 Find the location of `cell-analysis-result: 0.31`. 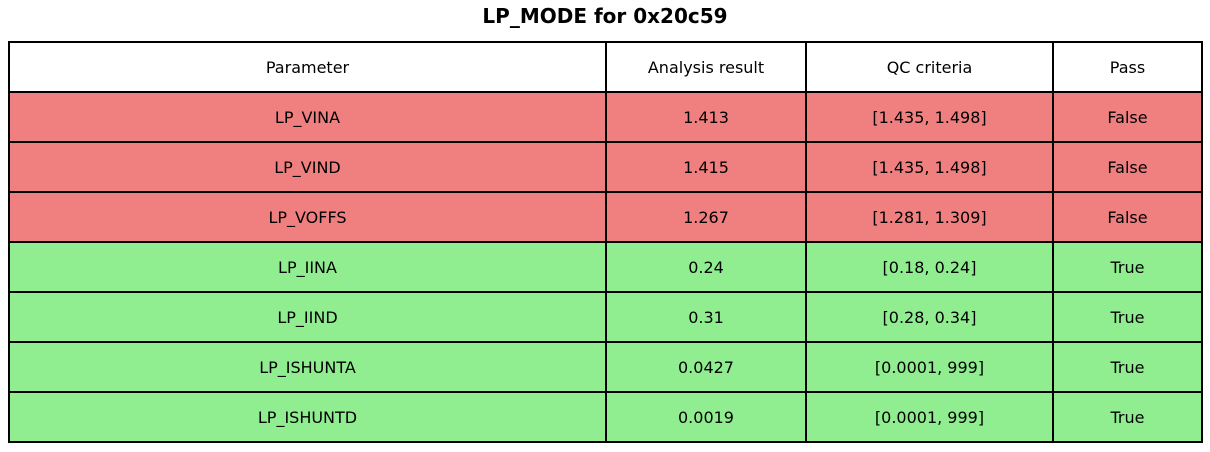

cell-analysis-result: 0.31 is located at coordinates (706, 317).